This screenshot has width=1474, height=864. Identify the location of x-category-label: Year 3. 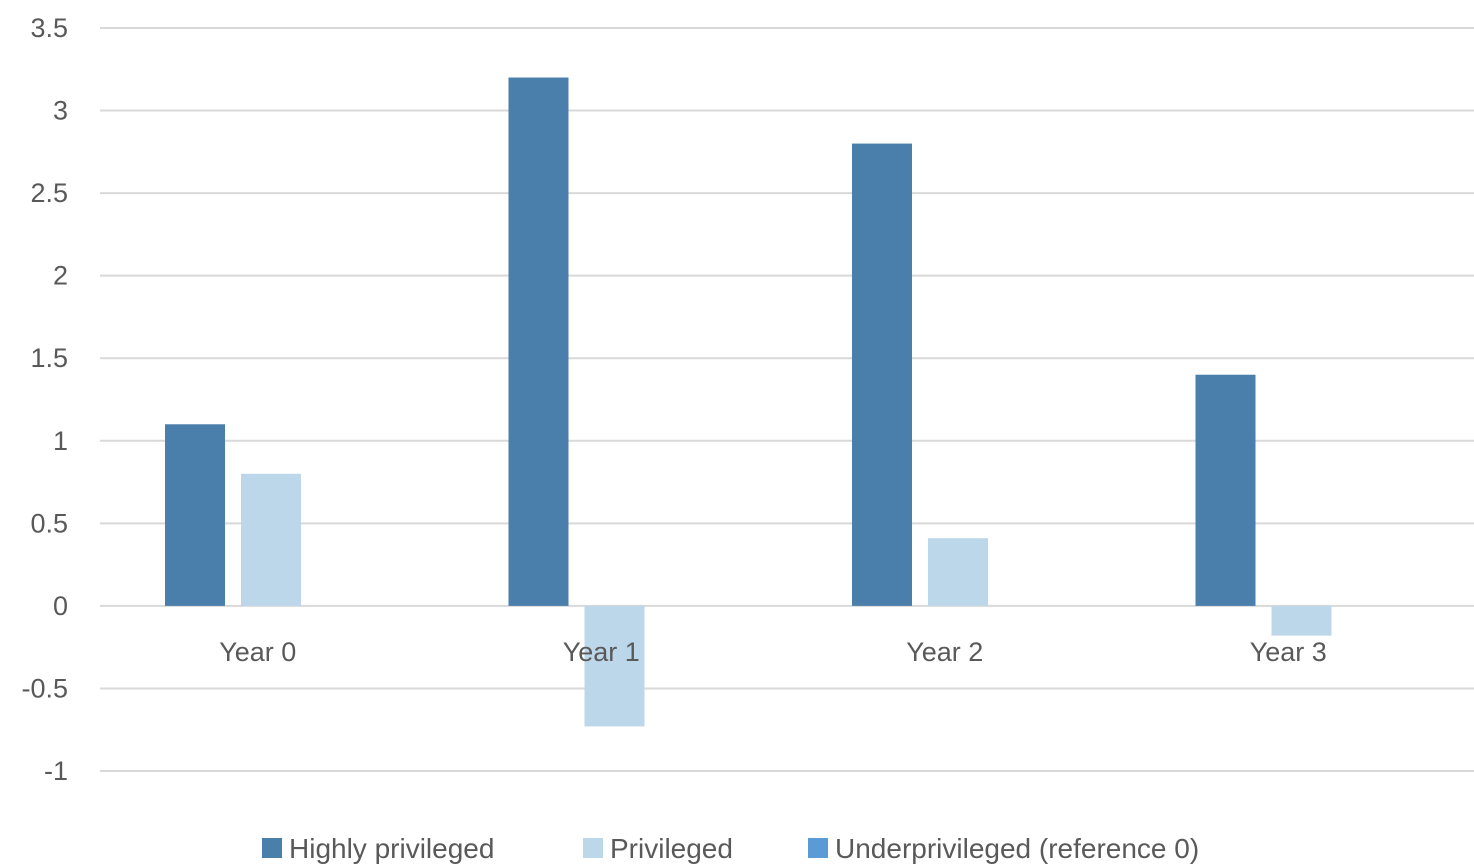
(1288, 652).